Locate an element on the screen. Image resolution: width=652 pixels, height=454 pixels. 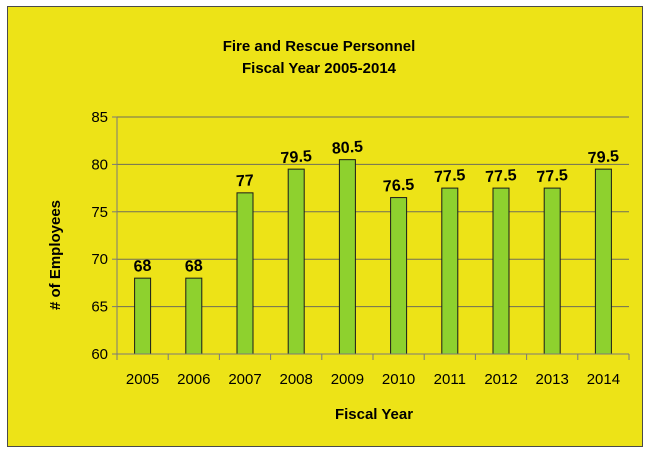
bar-2008 is located at coordinates (296, 261).